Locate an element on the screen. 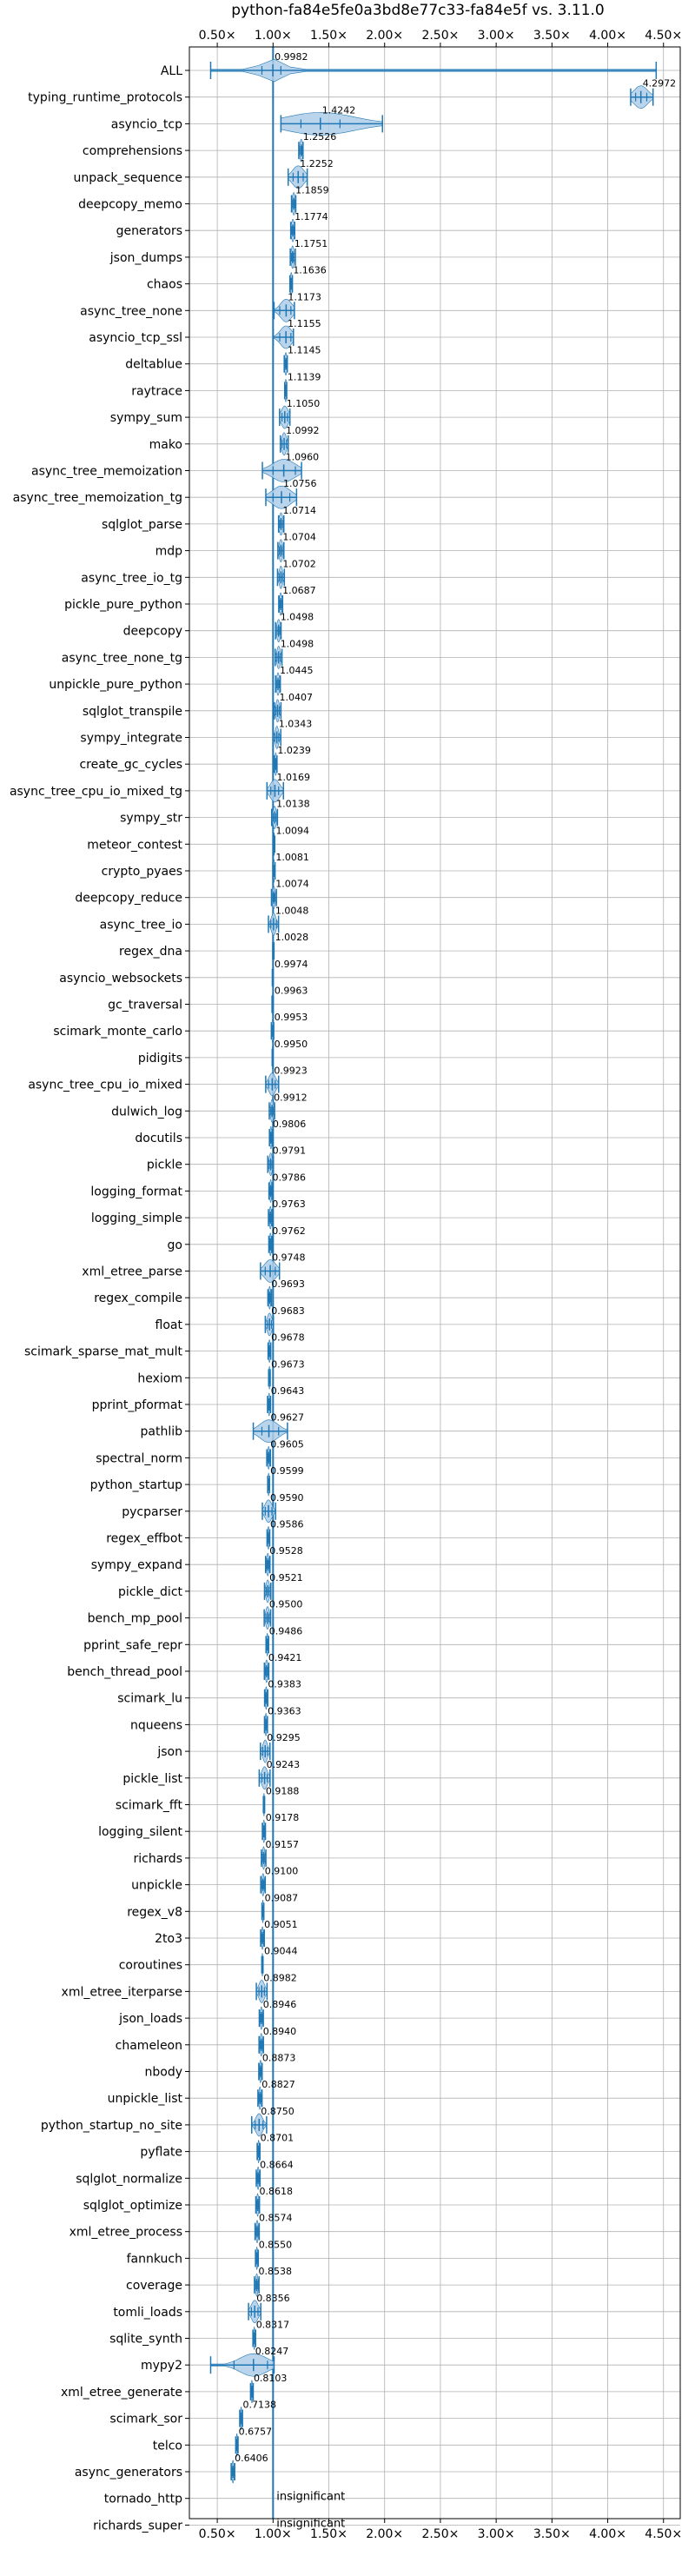 The height and width of the screenshot is (2576, 695). benchmark-name-label: scimark_monte_carlo is located at coordinates (117, 1032).